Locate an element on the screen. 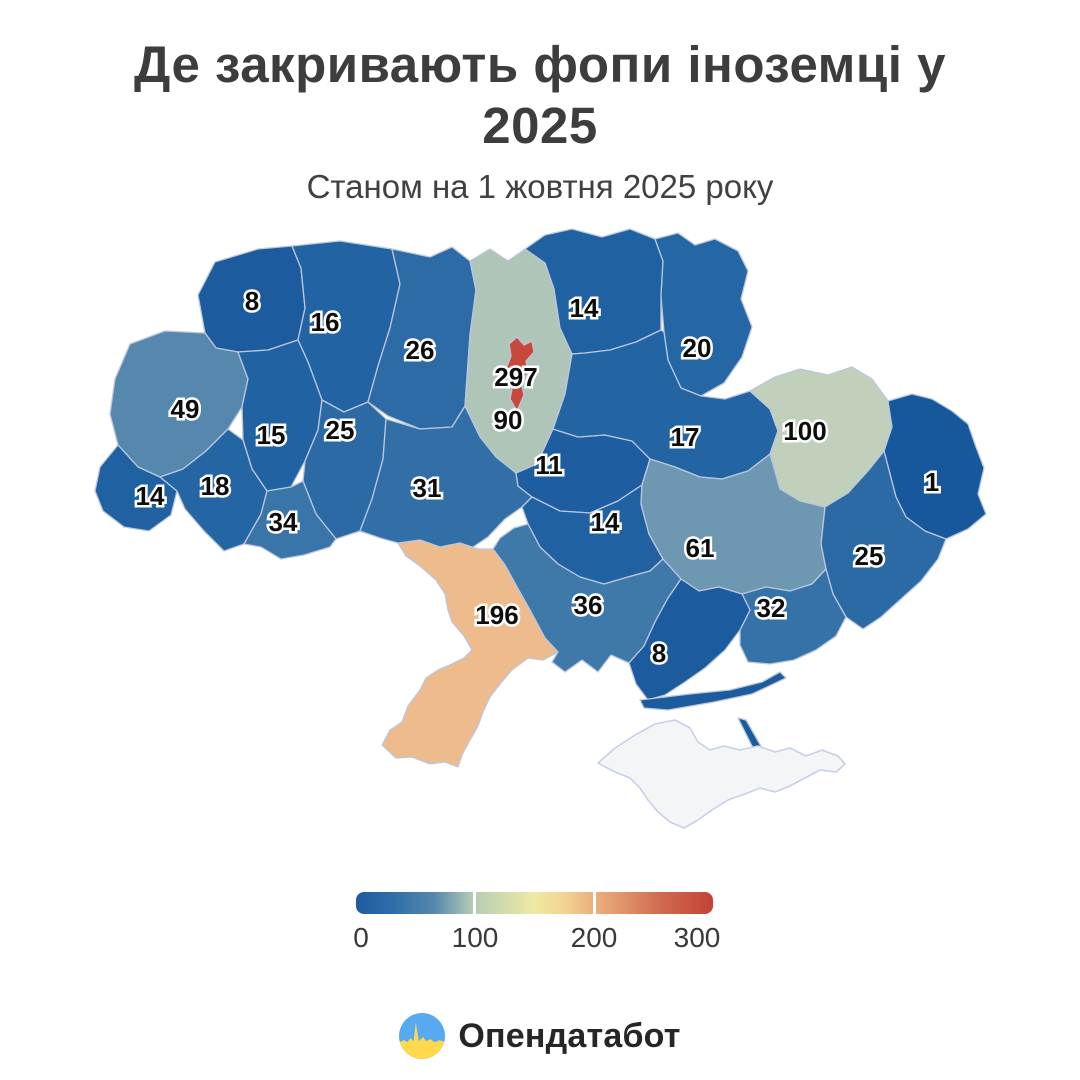  region-crimea is located at coordinates (721, 774).